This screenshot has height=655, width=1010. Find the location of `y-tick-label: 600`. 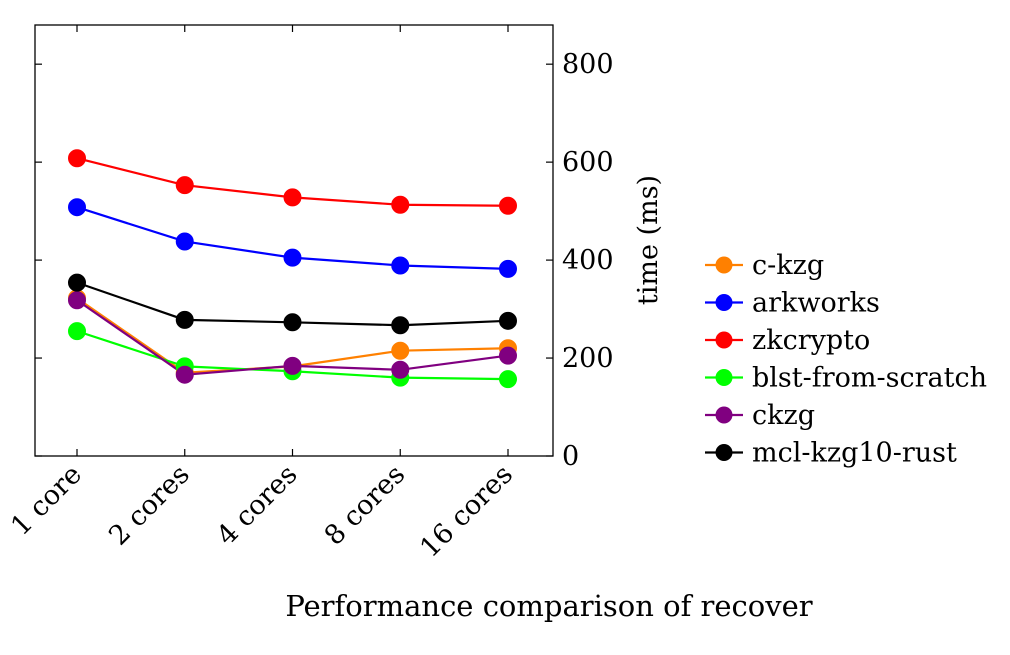

y-tick-label: 600 is located at coordinates (588, 162).